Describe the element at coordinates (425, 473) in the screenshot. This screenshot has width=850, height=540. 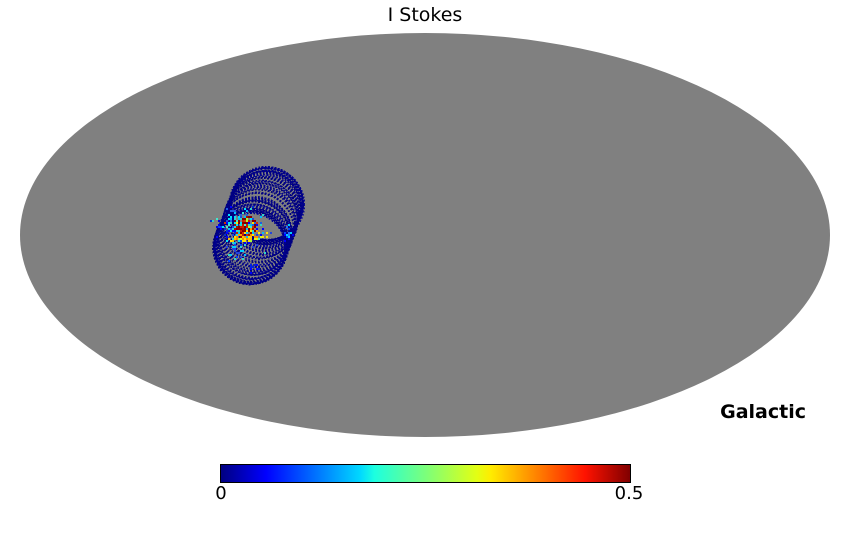
I see `colorbar` at that location.